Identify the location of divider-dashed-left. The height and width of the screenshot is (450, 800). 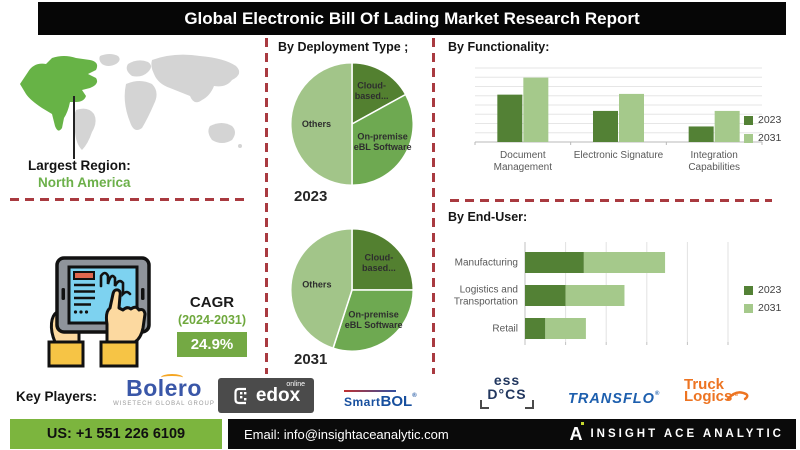
(130, 199).